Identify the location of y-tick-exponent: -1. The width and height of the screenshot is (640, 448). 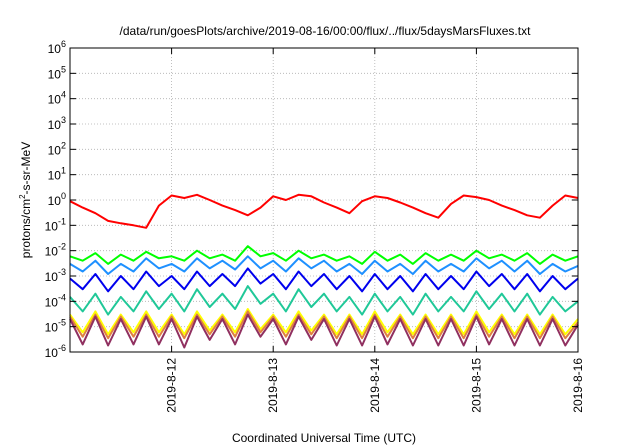
(62, 221).